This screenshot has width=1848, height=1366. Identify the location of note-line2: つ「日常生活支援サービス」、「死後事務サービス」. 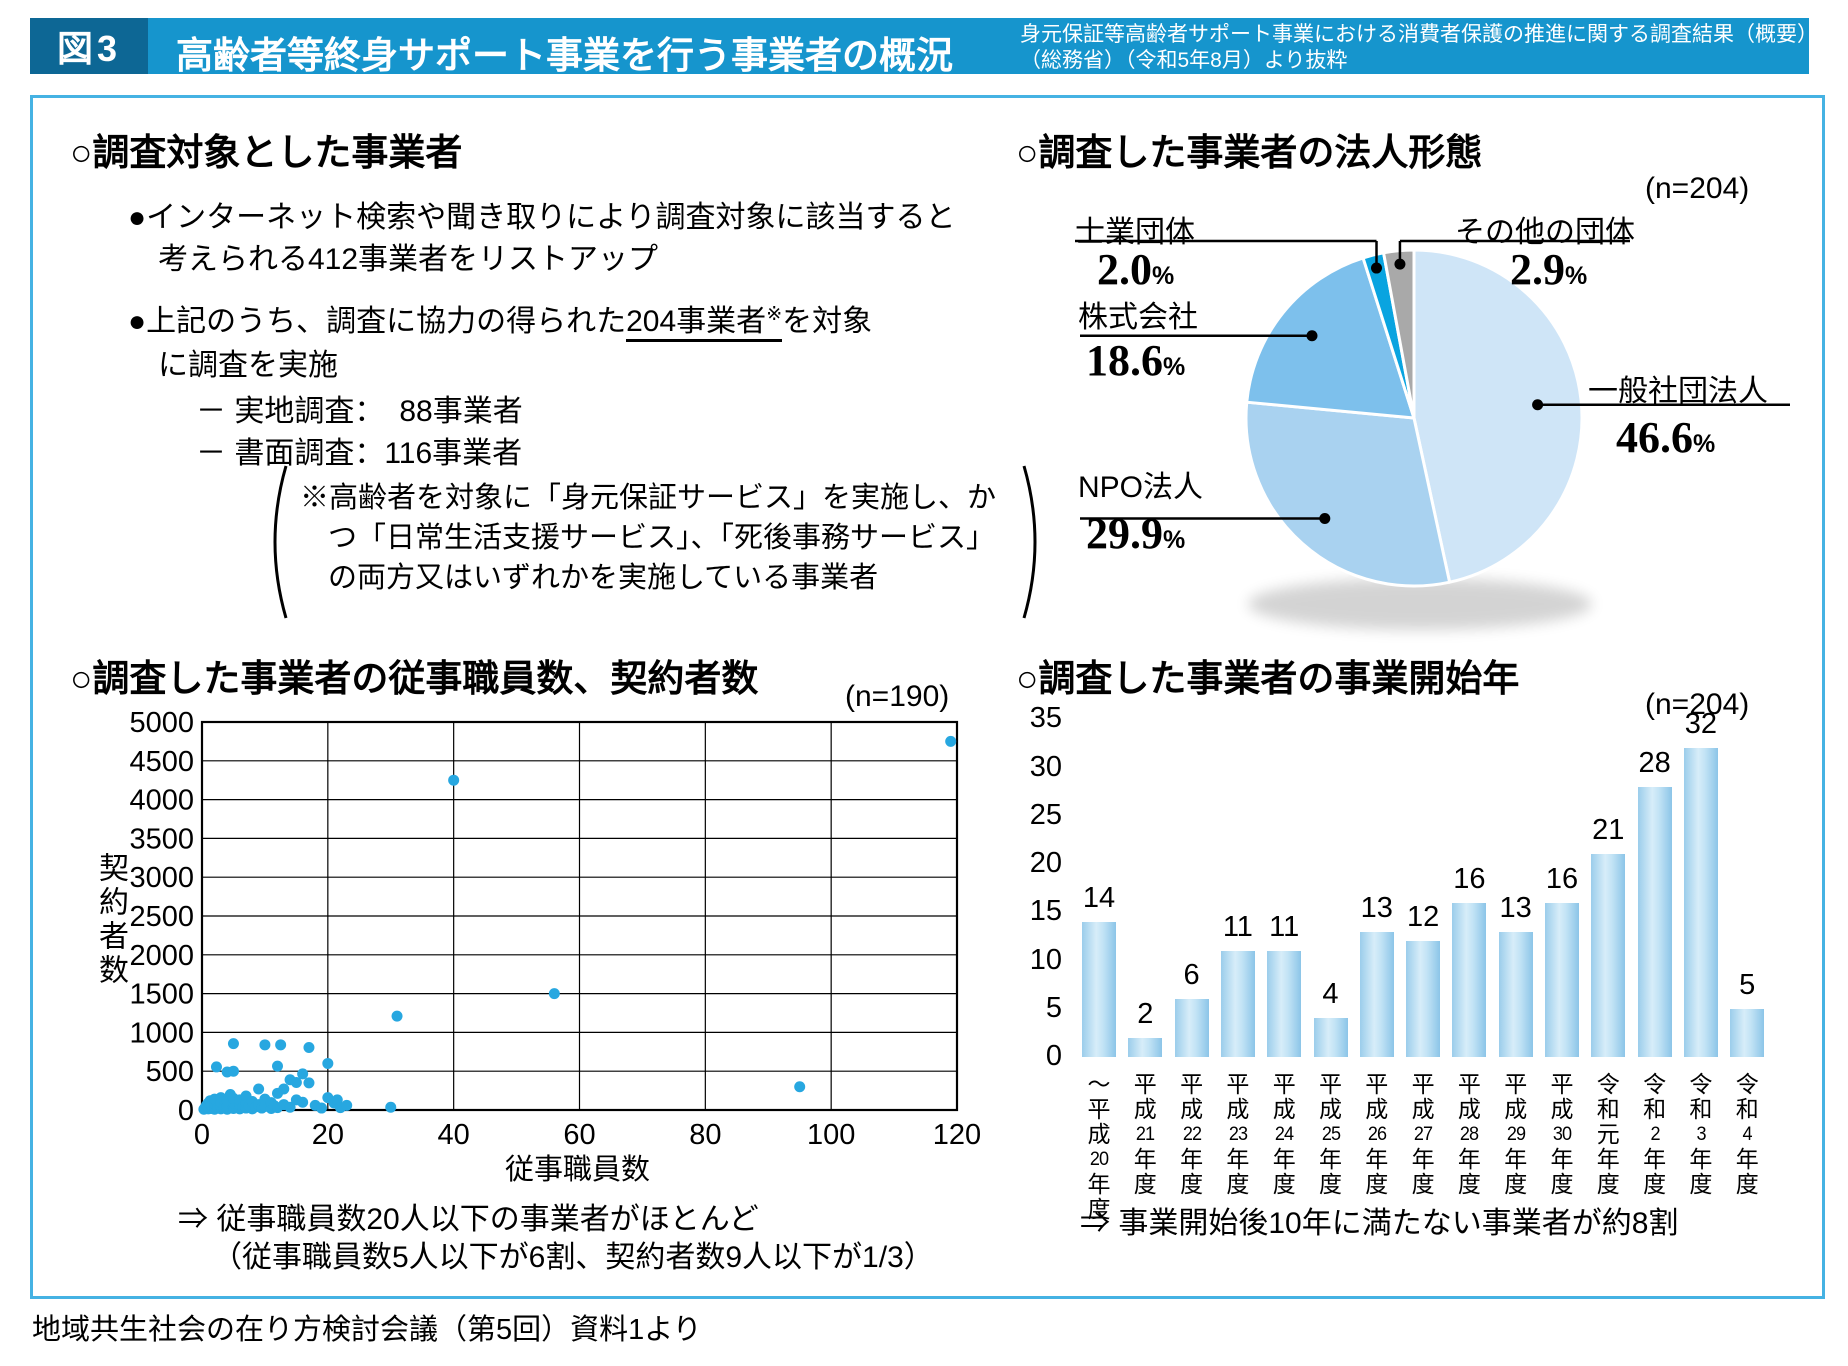
(662, 538).